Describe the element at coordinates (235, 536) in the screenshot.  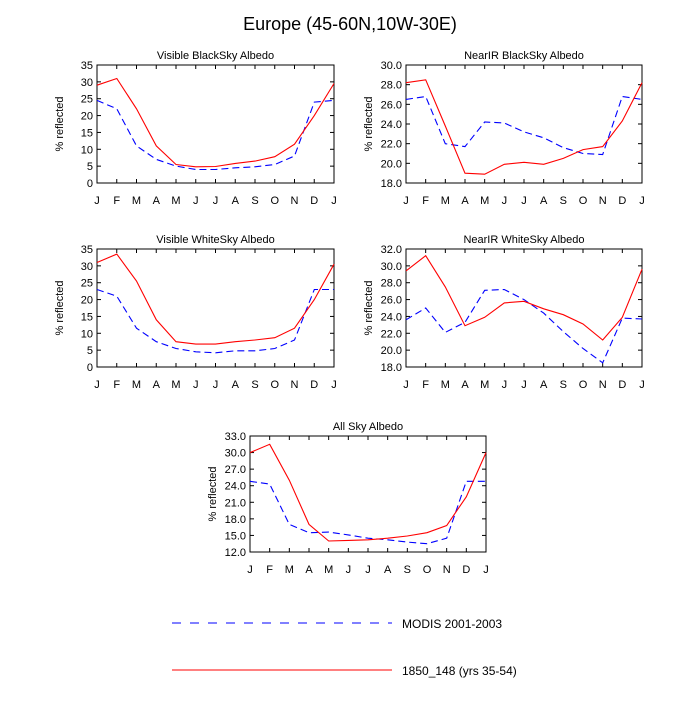
I see `y-tick-label: 15.0` at that location.